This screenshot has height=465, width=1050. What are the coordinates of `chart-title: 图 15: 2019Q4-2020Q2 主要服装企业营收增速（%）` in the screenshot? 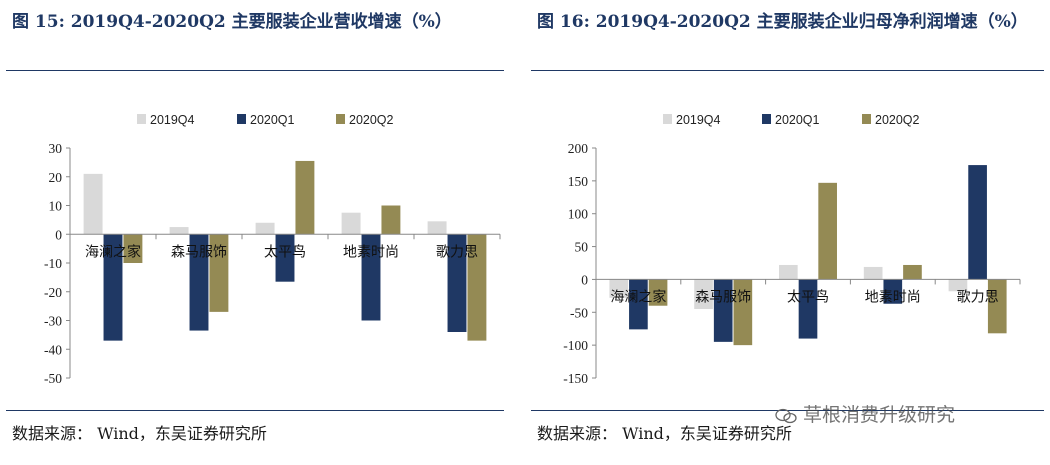 It's located at (232, 22).